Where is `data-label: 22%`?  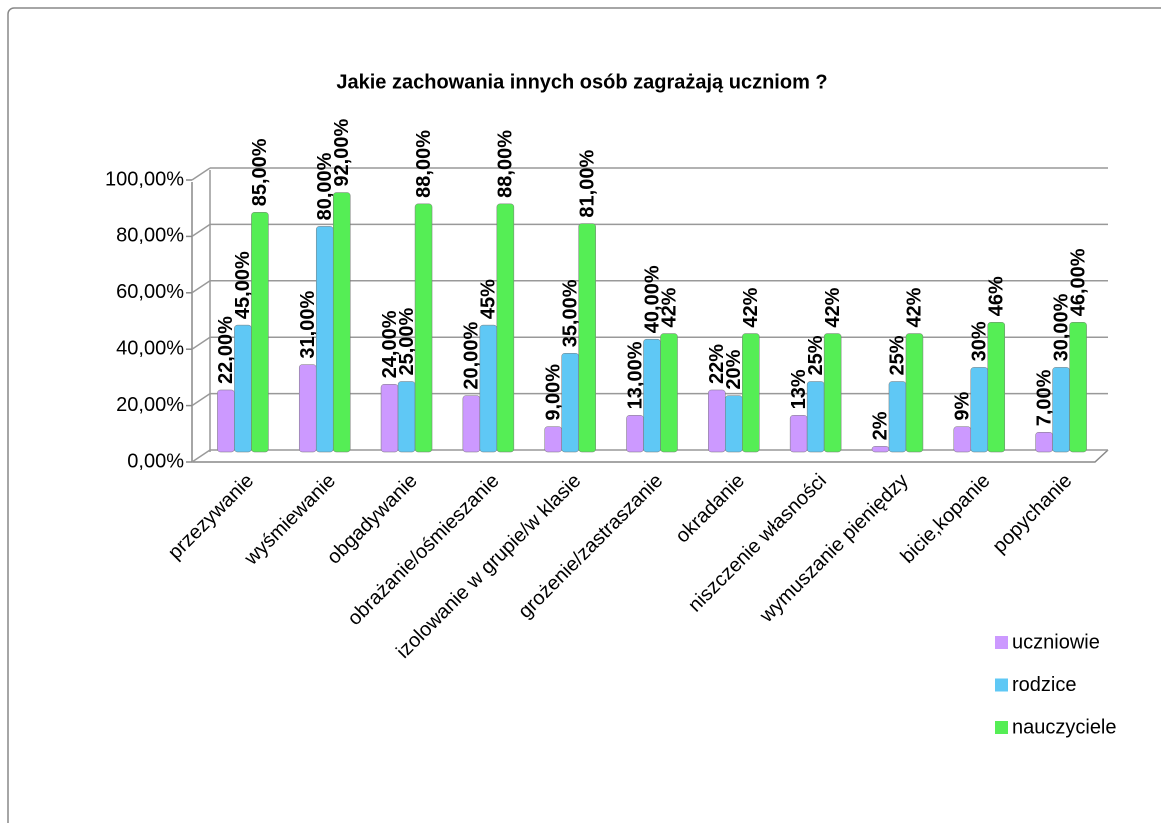 data-label: 22% is located at coordinates (717, 364).